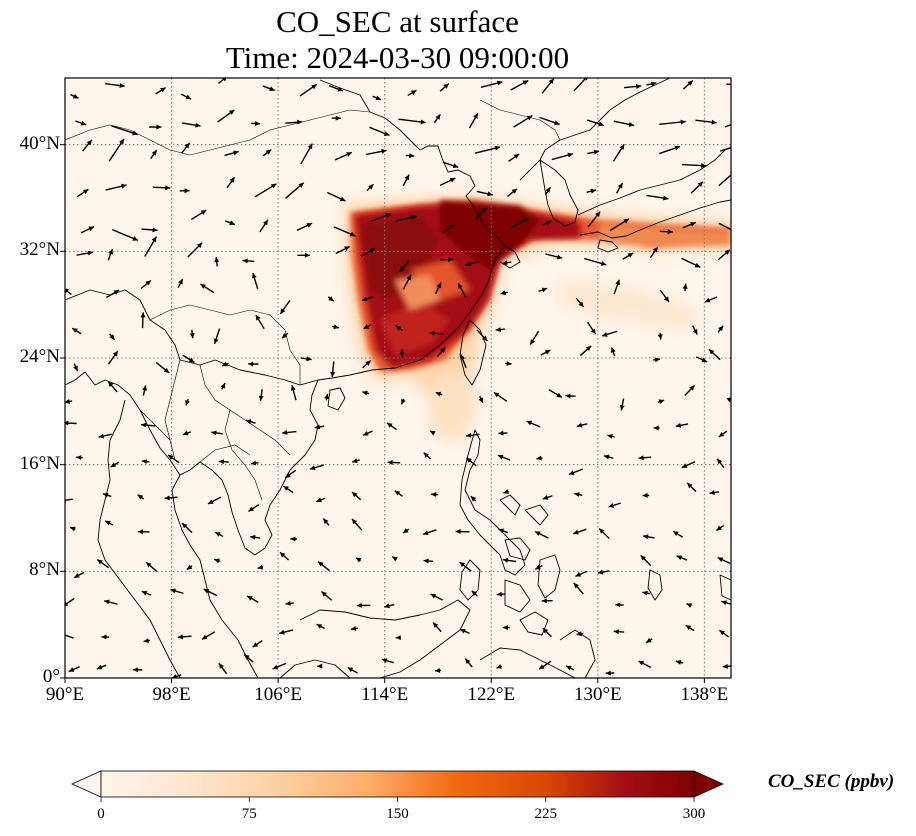 The image size is (916, 836). What do you see at coordinates (39, 463) in the screenshot?
I see `lat-tick-label: 16°N` at bounding box center [39, 463].